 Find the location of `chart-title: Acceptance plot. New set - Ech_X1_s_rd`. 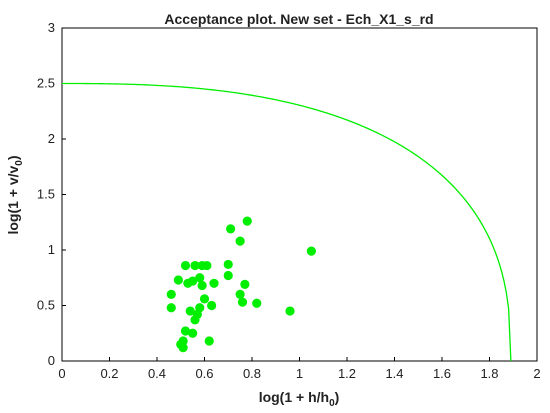

chart-title: Acceptance plot. New set - Ech_X1_s_rd is located at coordinates (298, 19).